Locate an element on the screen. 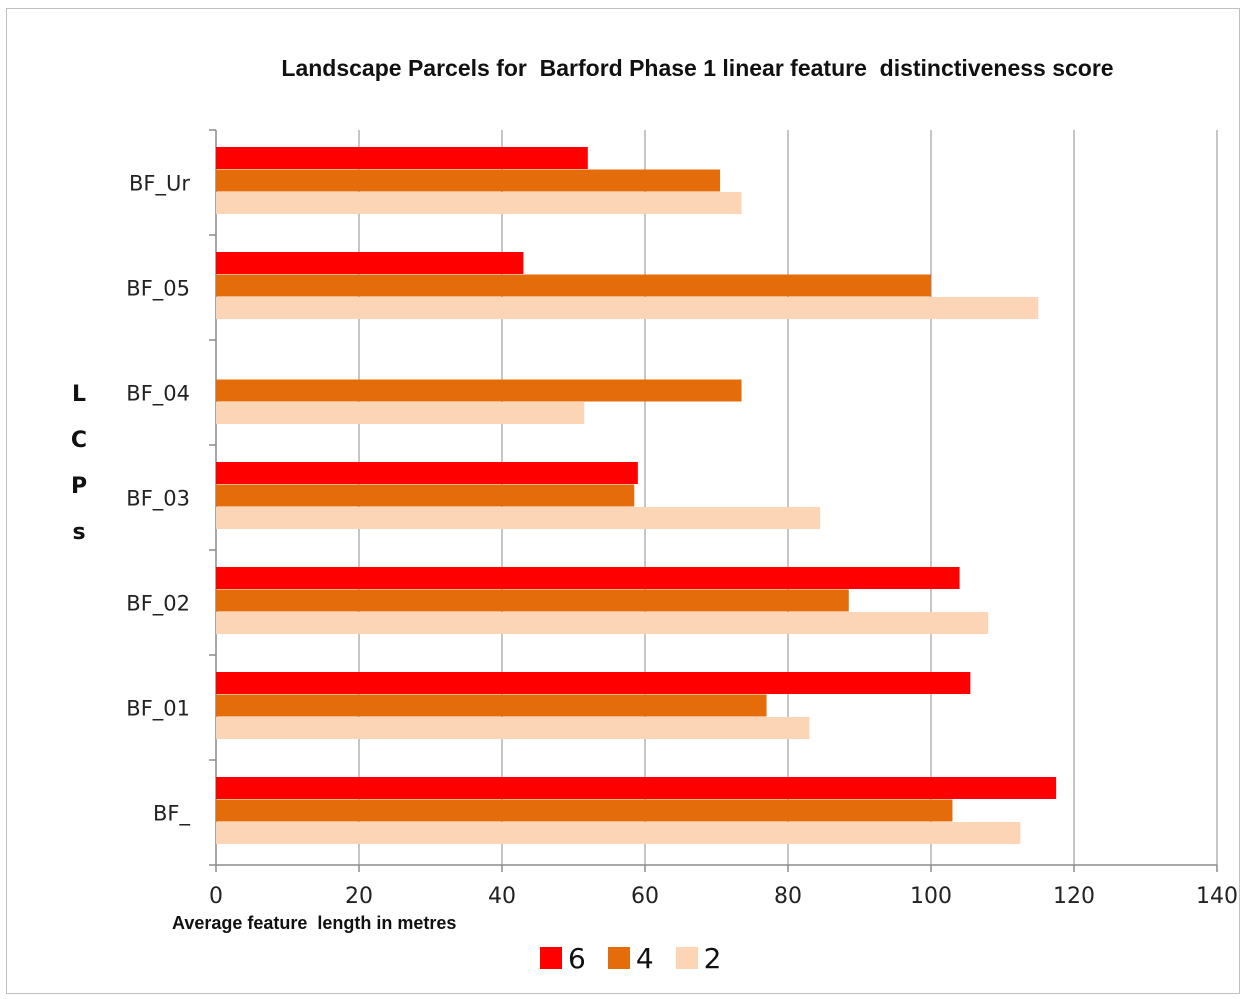 The image size is (1246, 999). legend-label: 2 is located at coordinates (712, 958).